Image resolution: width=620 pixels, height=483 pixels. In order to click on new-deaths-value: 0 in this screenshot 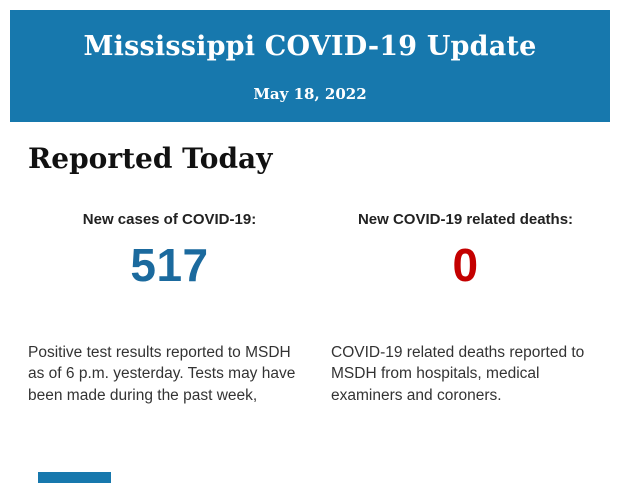, I will do `click(465, 264)`.